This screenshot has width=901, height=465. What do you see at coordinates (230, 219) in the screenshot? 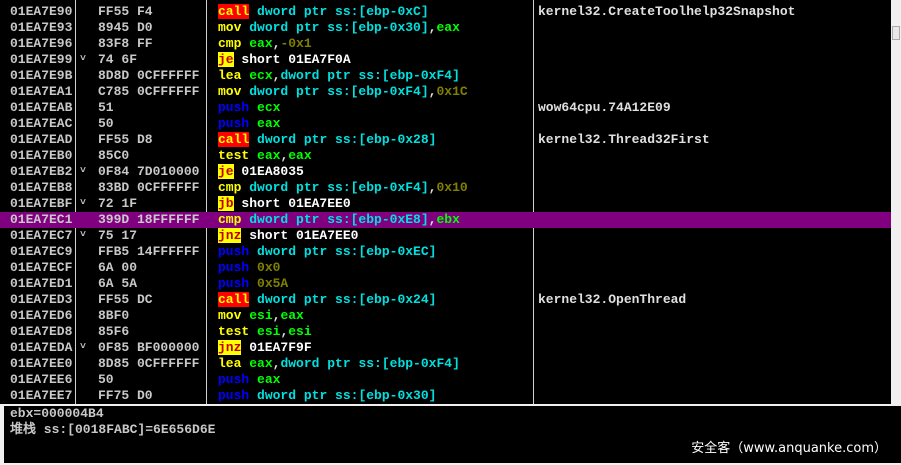
I see `token-ins: cmp` at bounding box center [230, 219].